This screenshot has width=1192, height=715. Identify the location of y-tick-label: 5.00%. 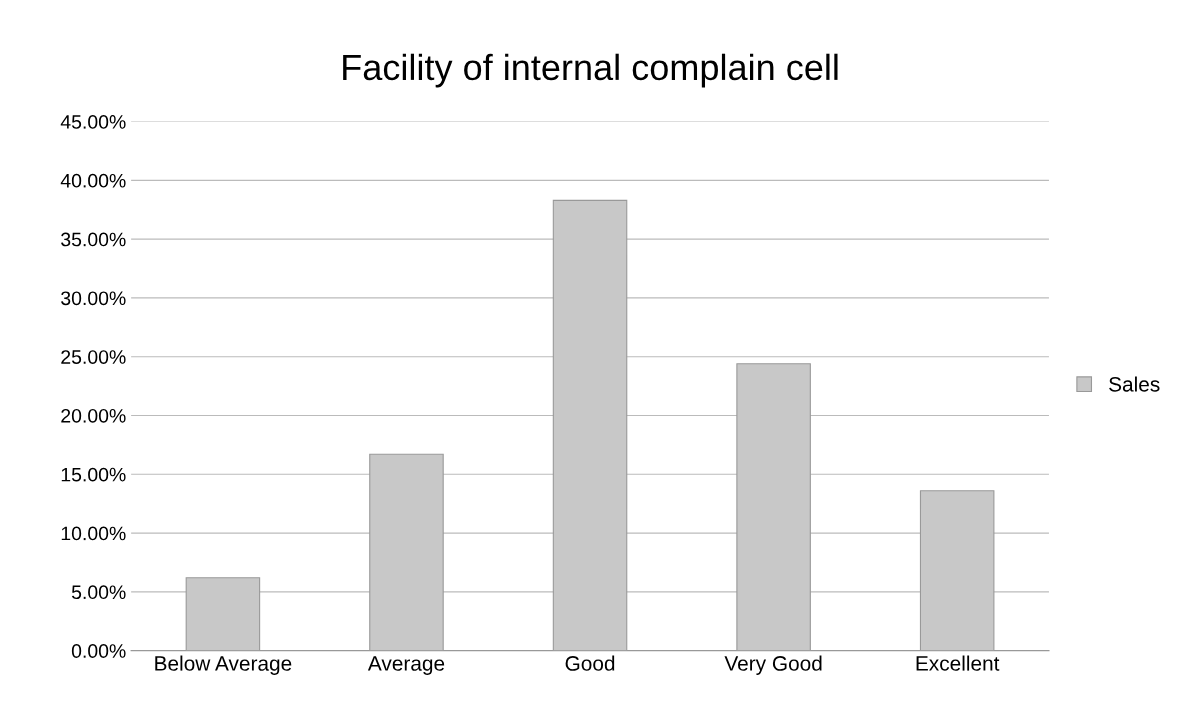
(98, 592).